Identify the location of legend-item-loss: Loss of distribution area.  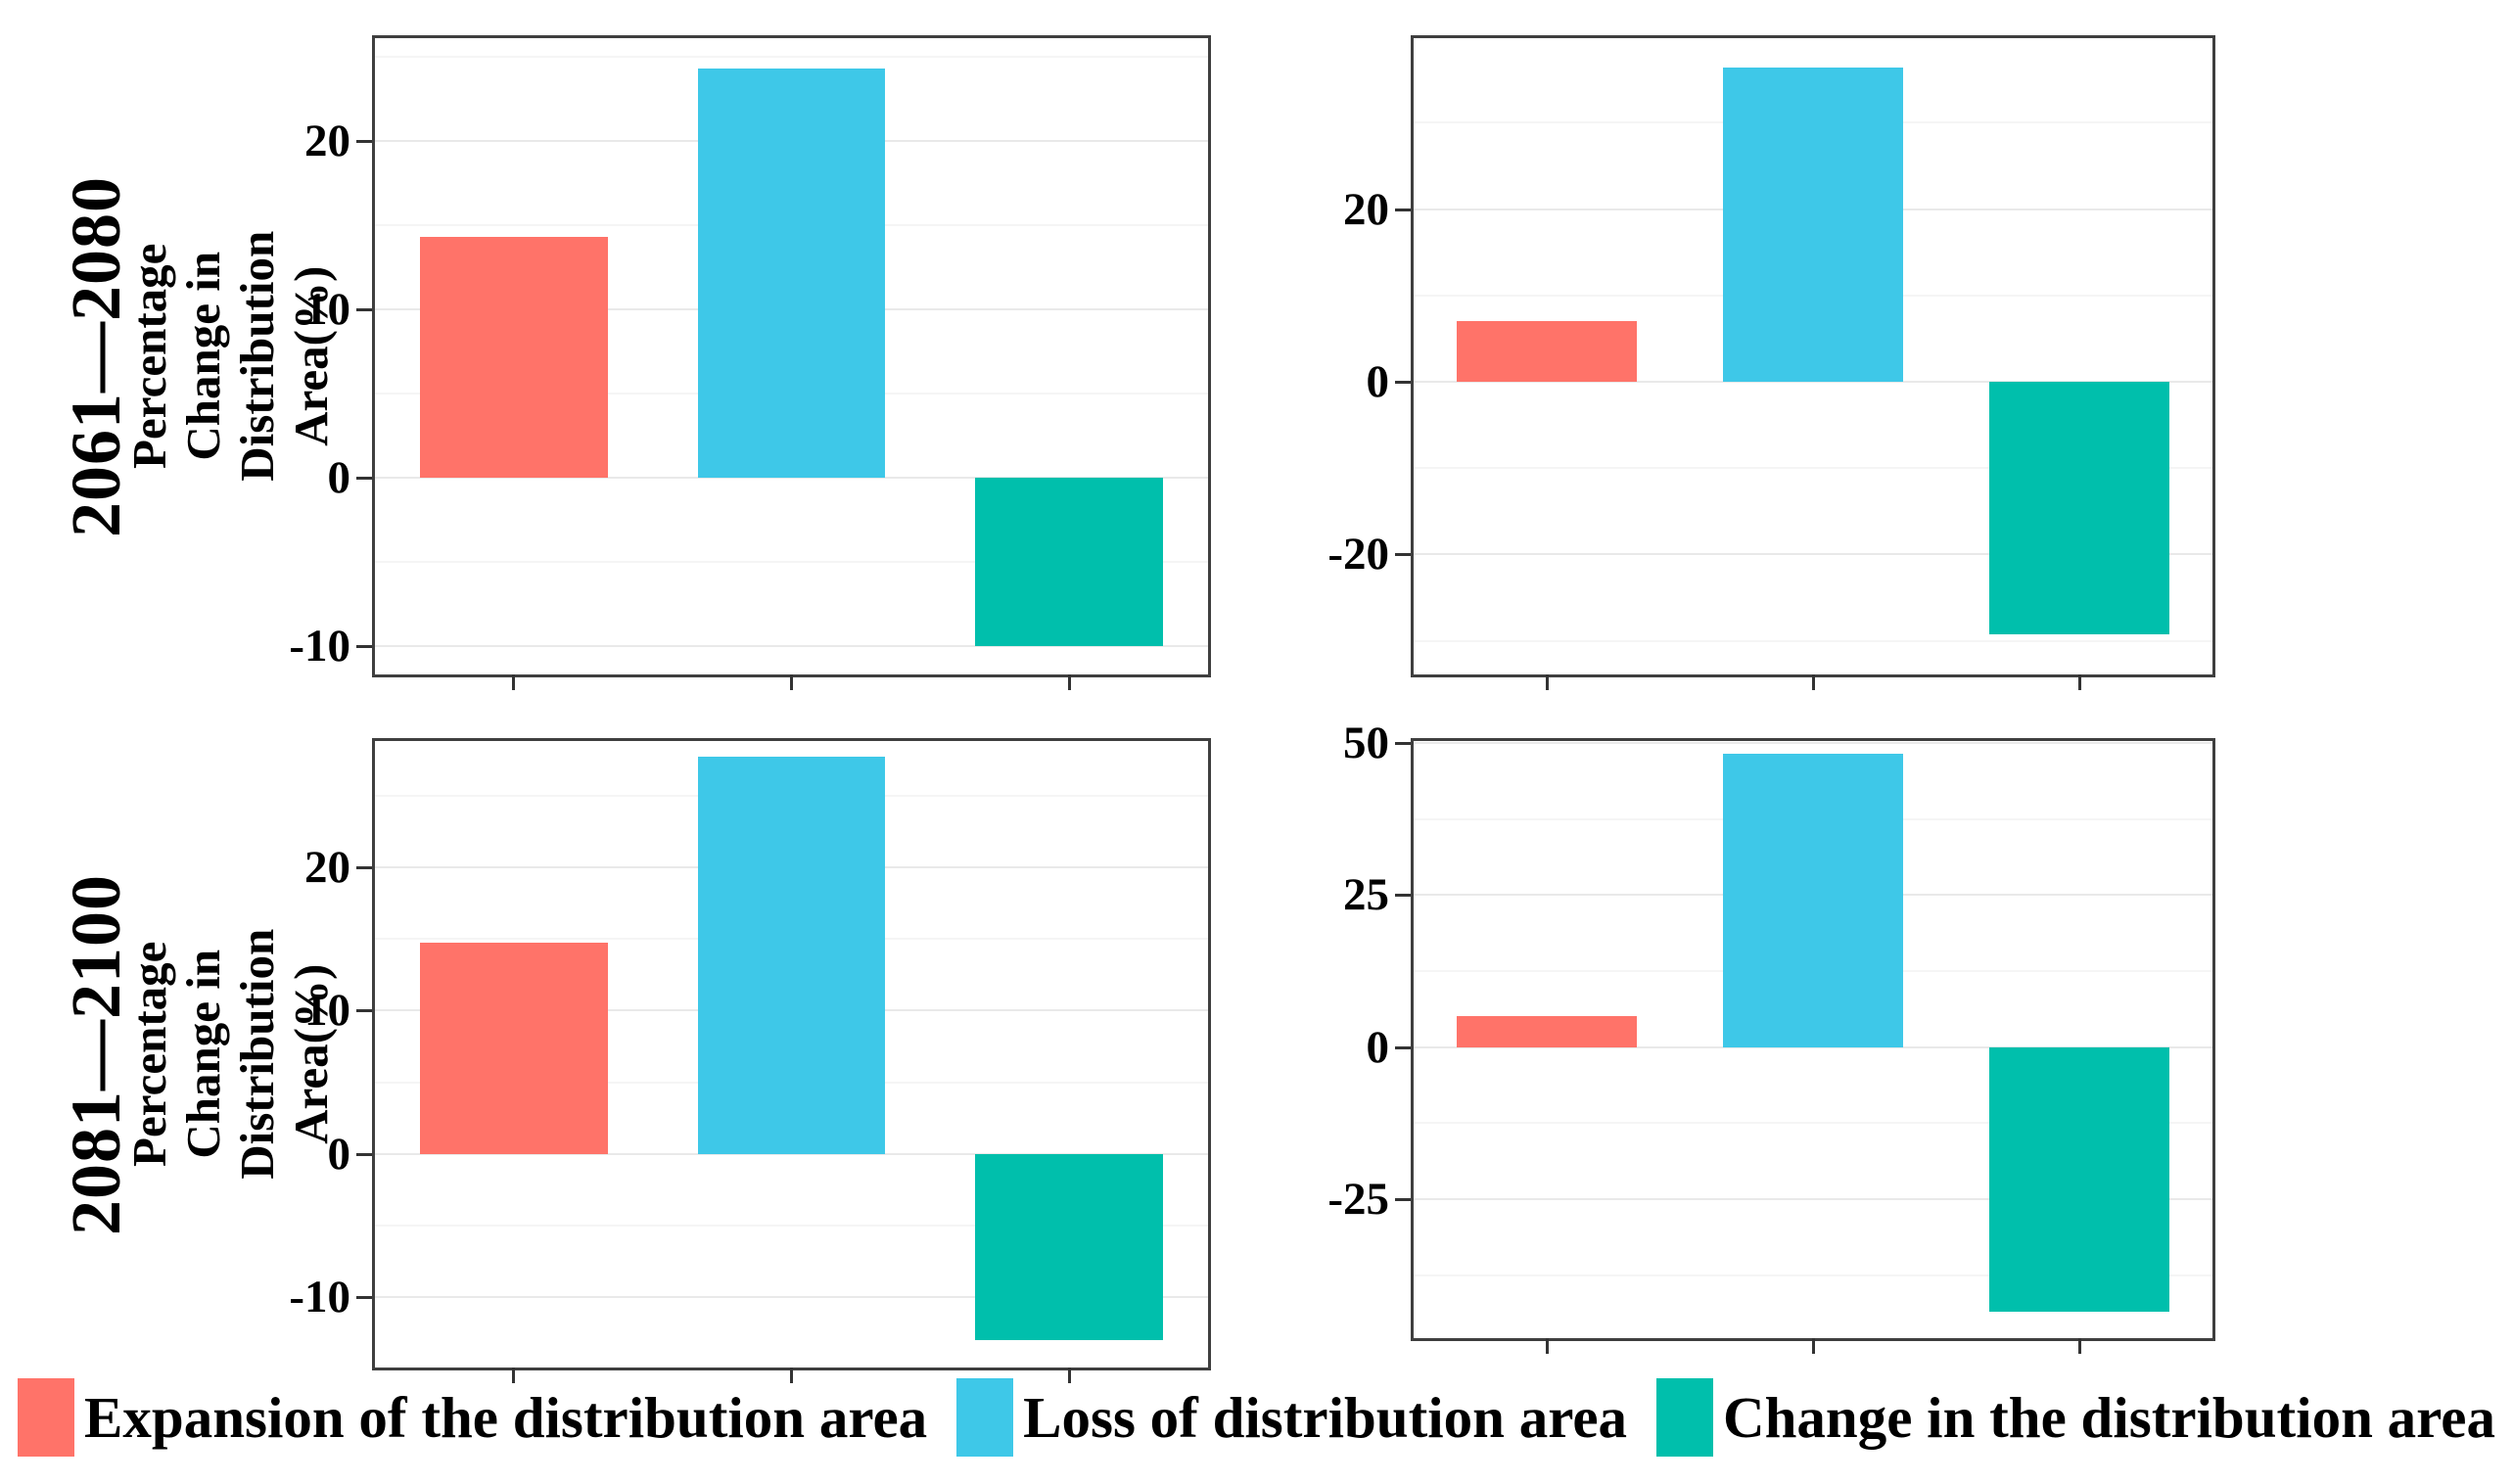
(1291, 1417).